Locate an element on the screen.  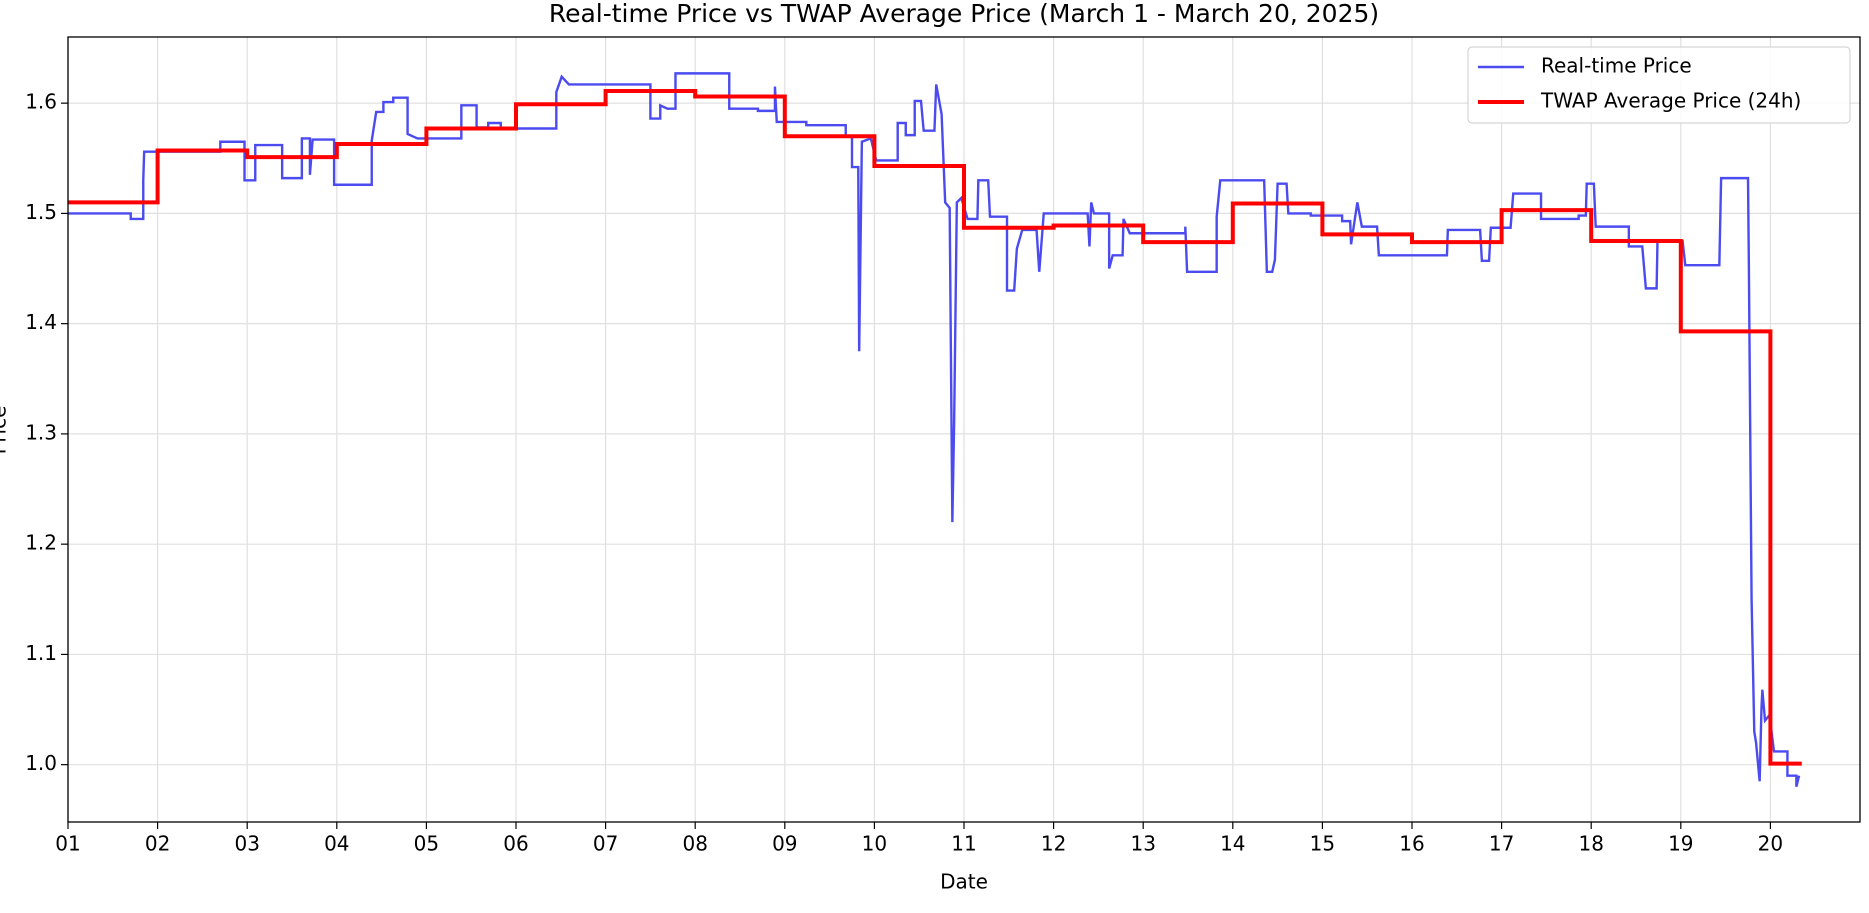
x-tick-label: 03 is located at coordinates (246, 844).